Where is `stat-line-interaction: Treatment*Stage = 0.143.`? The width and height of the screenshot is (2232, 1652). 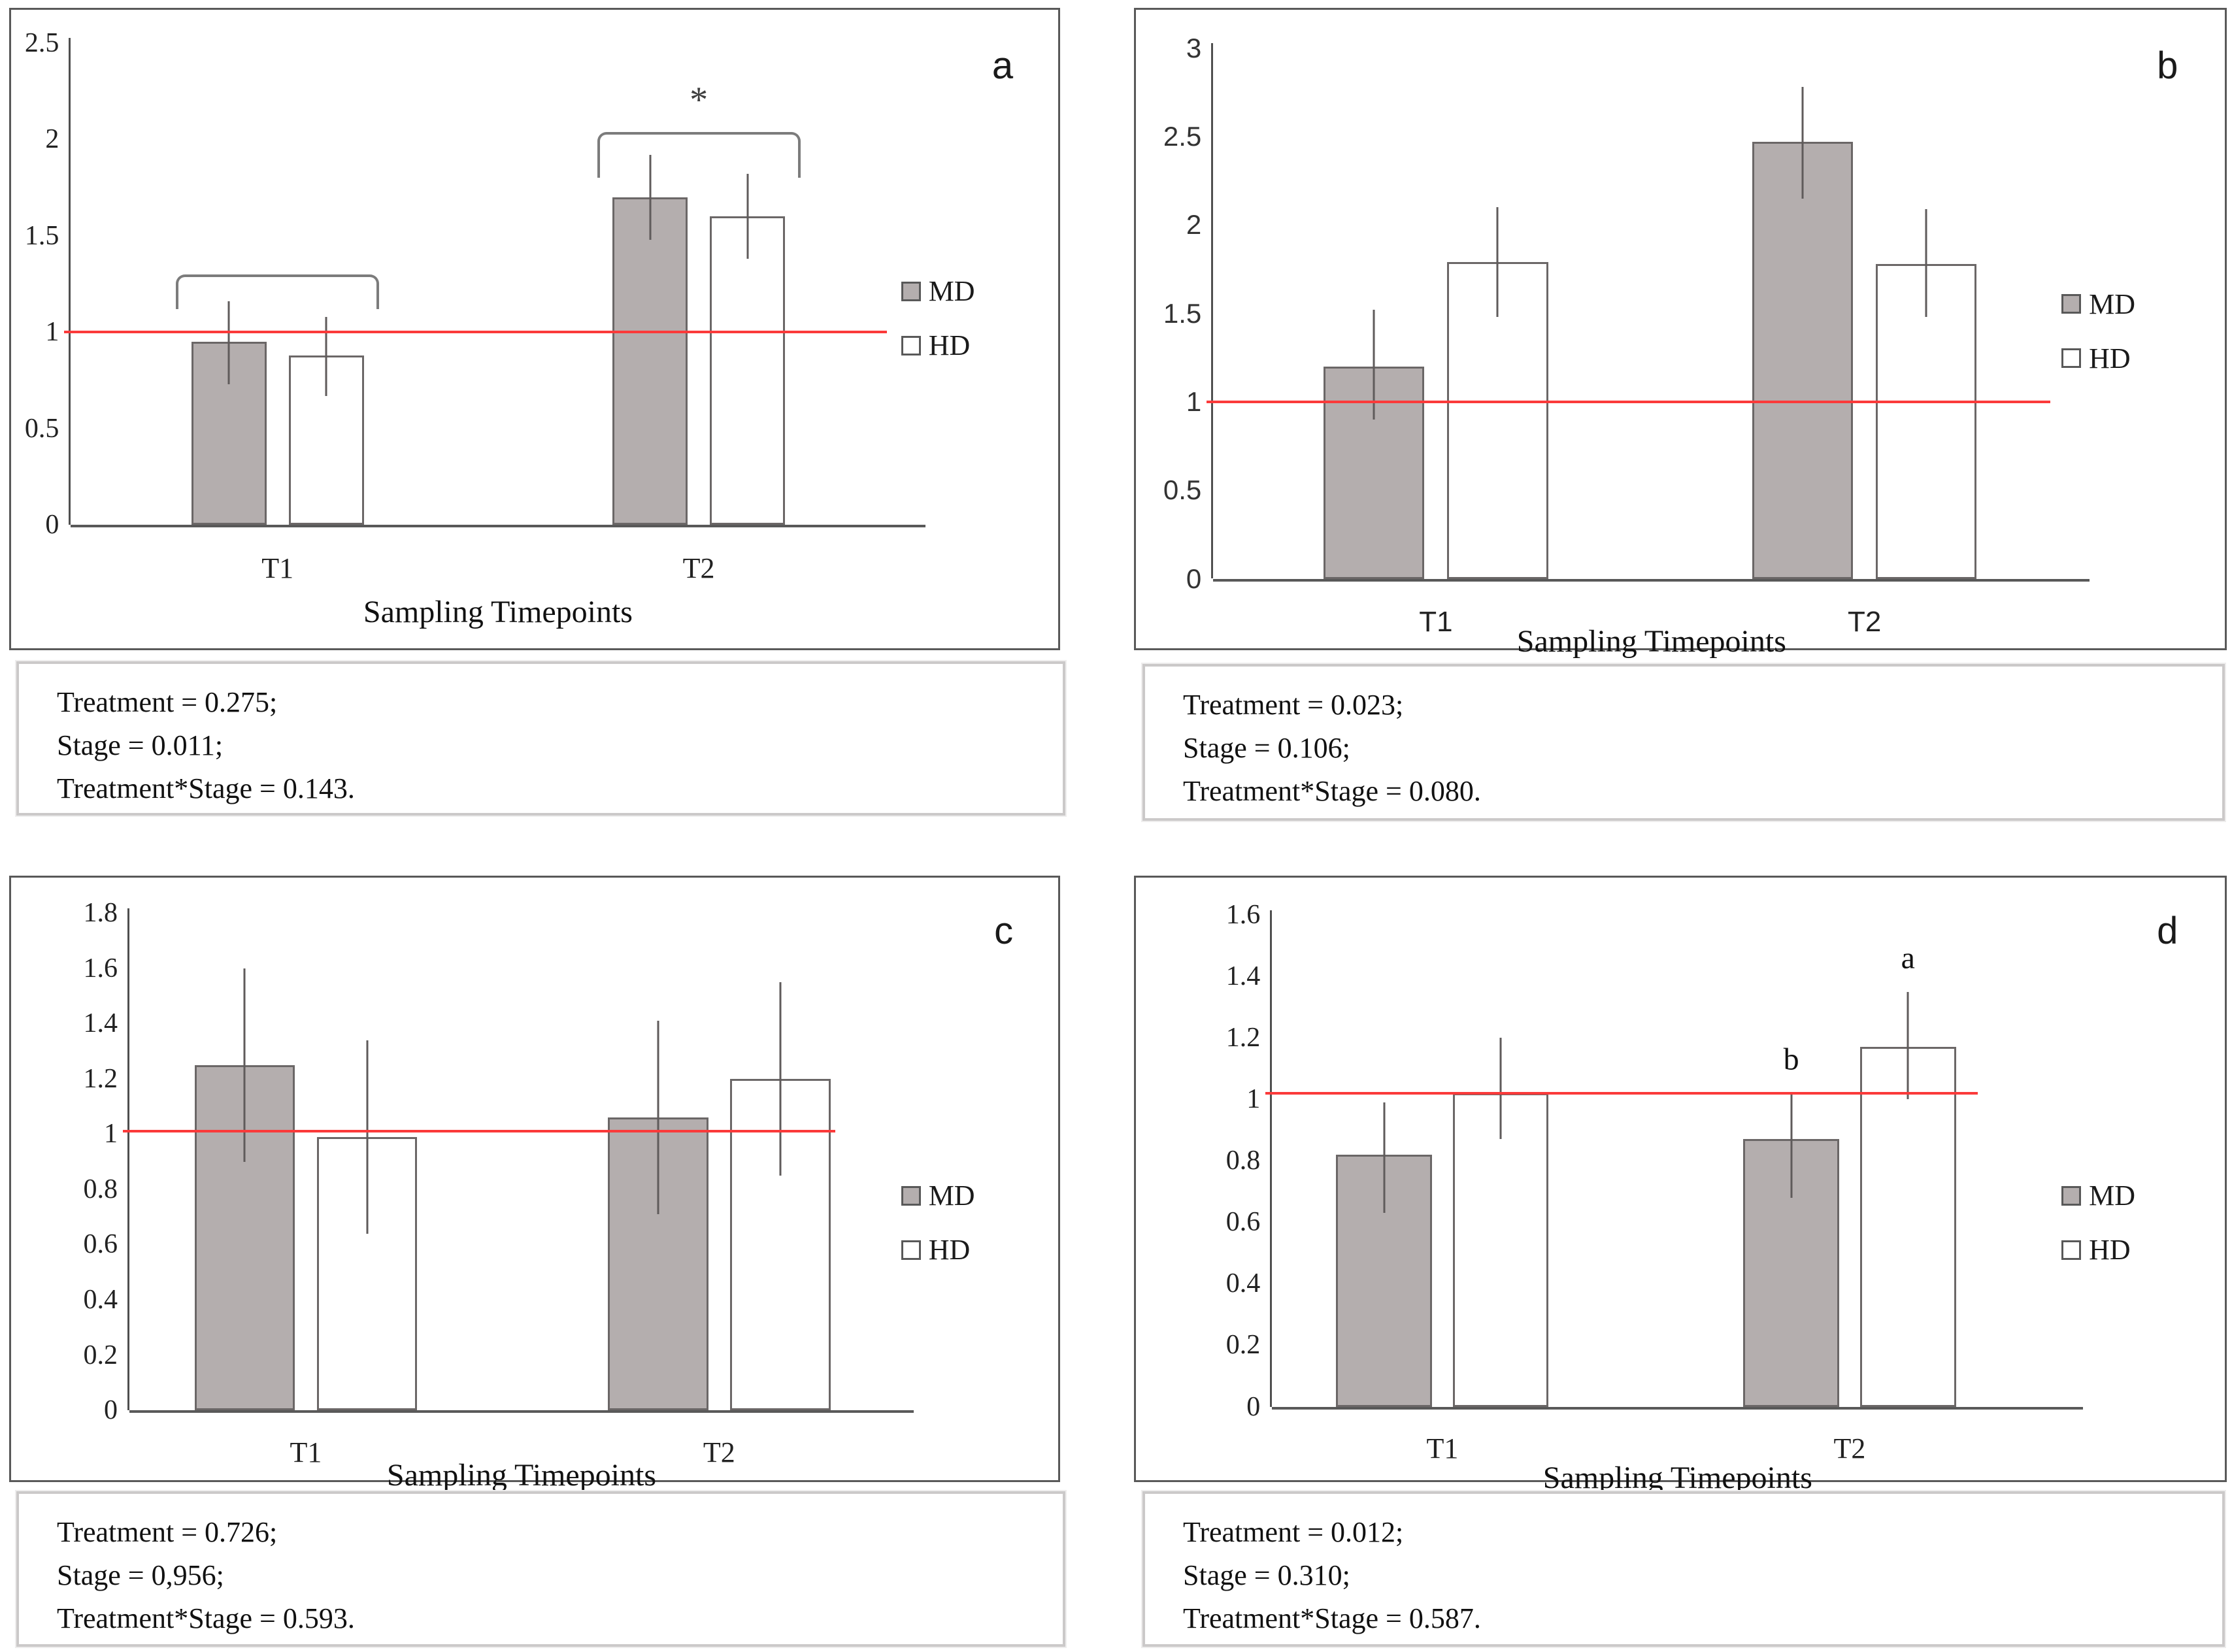 stat-line-interaction: Treatment*Stage = 0.143. is located at coordinates (206, 788).